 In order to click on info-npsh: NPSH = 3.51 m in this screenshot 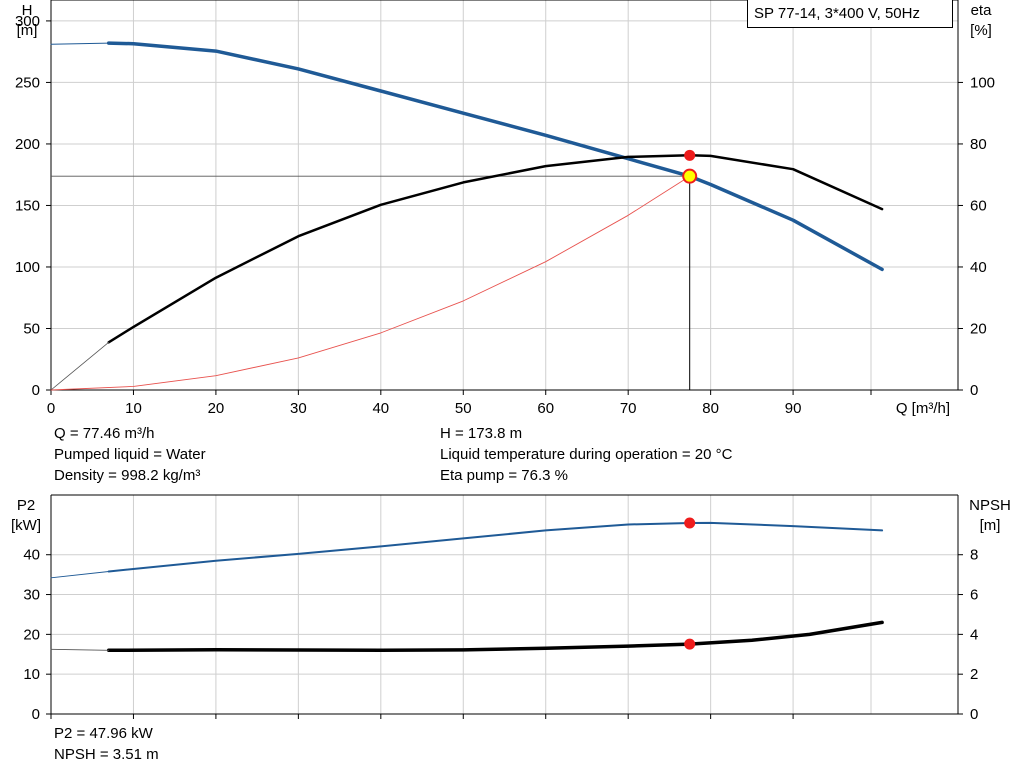, I will do `click(106, 754)`.